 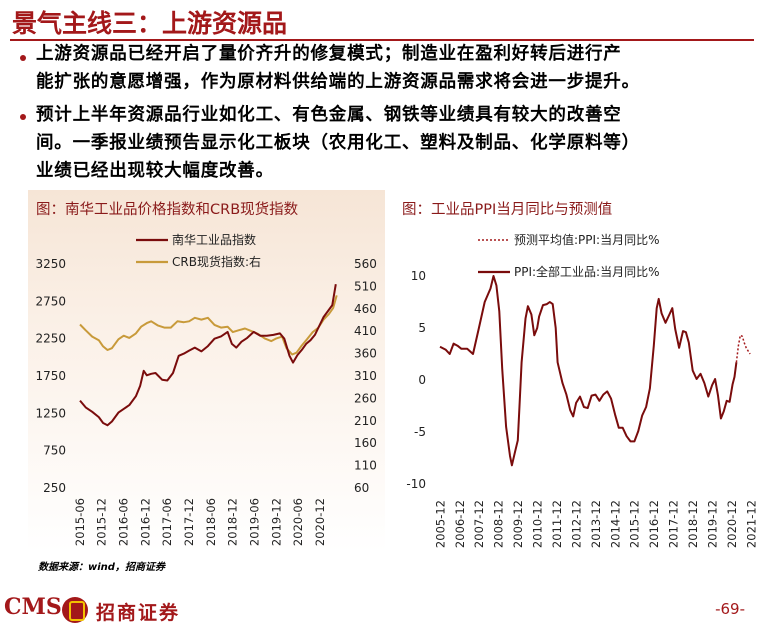 I want to click on right-y-tick-label: 410, so click(x=365, y=331).